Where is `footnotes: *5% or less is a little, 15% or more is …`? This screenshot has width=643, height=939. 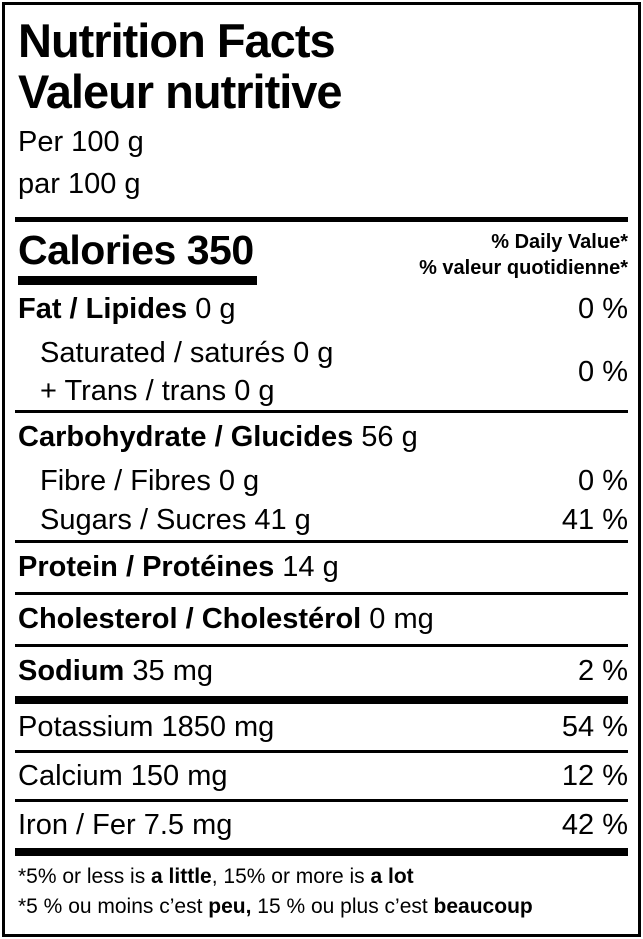 footnotes: *5% or less is a little, 15% or more is … is located at coordinates (321, 892).